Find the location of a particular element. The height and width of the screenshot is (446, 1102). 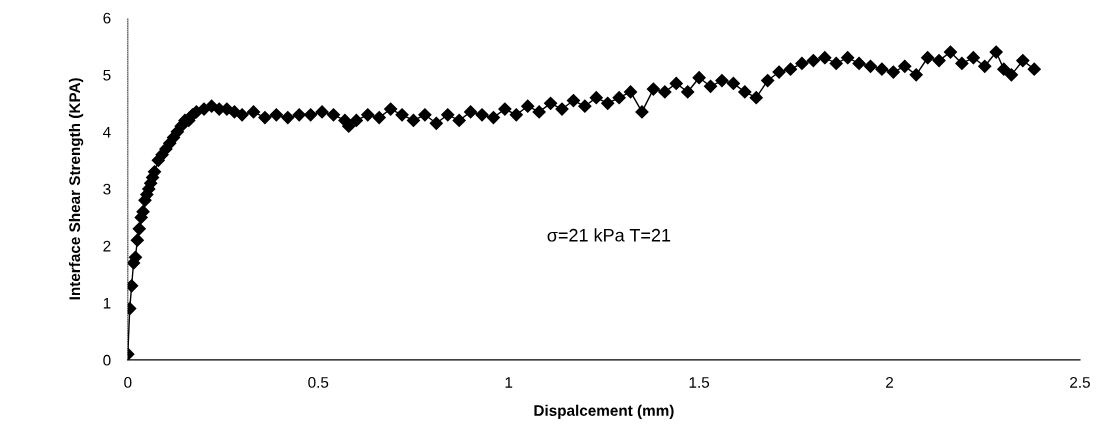

x-tick-label: 1.5 is located at coordinates (699, 382).